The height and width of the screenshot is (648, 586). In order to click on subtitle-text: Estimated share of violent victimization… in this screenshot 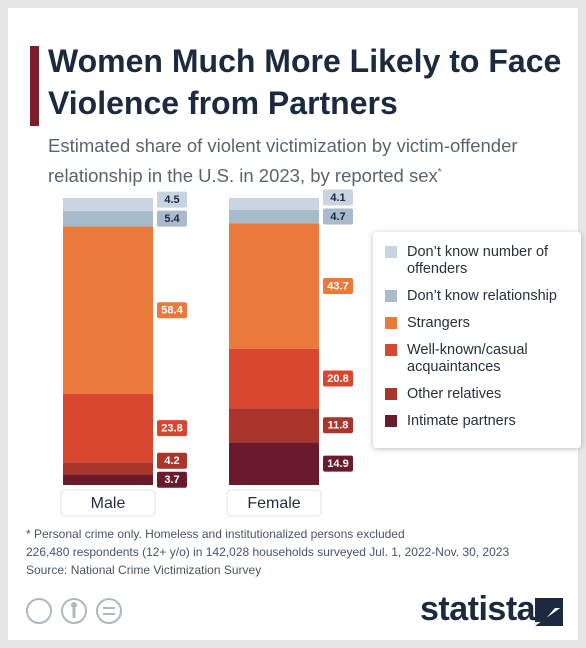, I will do `click(283, 161)`.